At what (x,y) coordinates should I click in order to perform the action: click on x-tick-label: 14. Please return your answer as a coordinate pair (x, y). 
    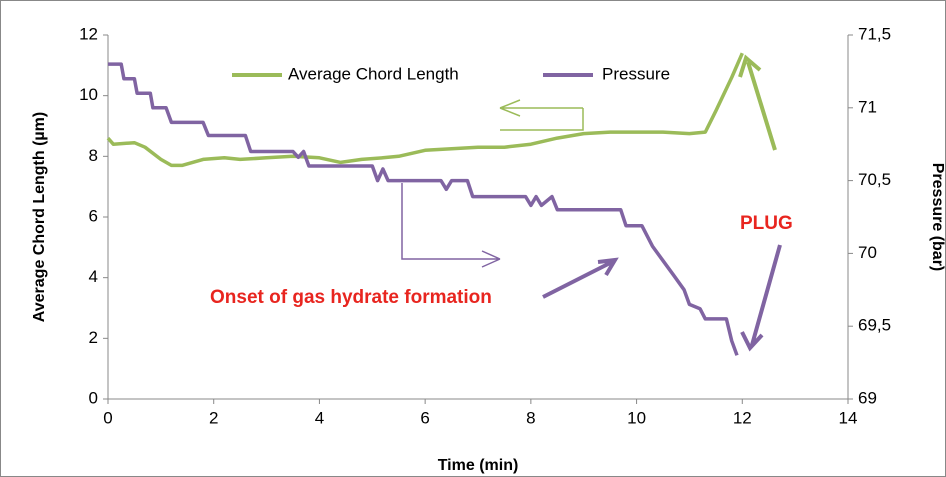
    Looking at the image, I should click on (848, 417).